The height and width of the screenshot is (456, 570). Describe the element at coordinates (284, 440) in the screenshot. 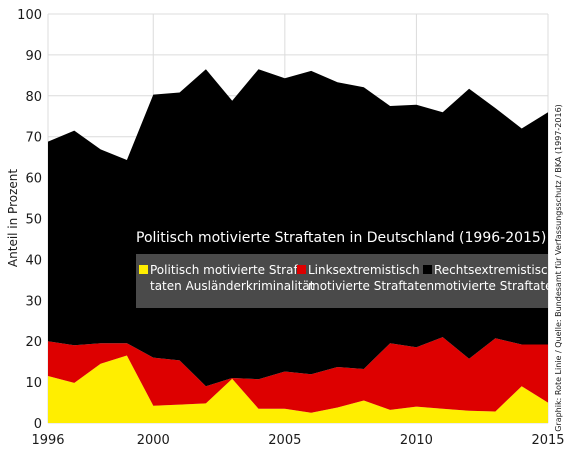

I see `x-tick-label: 2005` at that location.